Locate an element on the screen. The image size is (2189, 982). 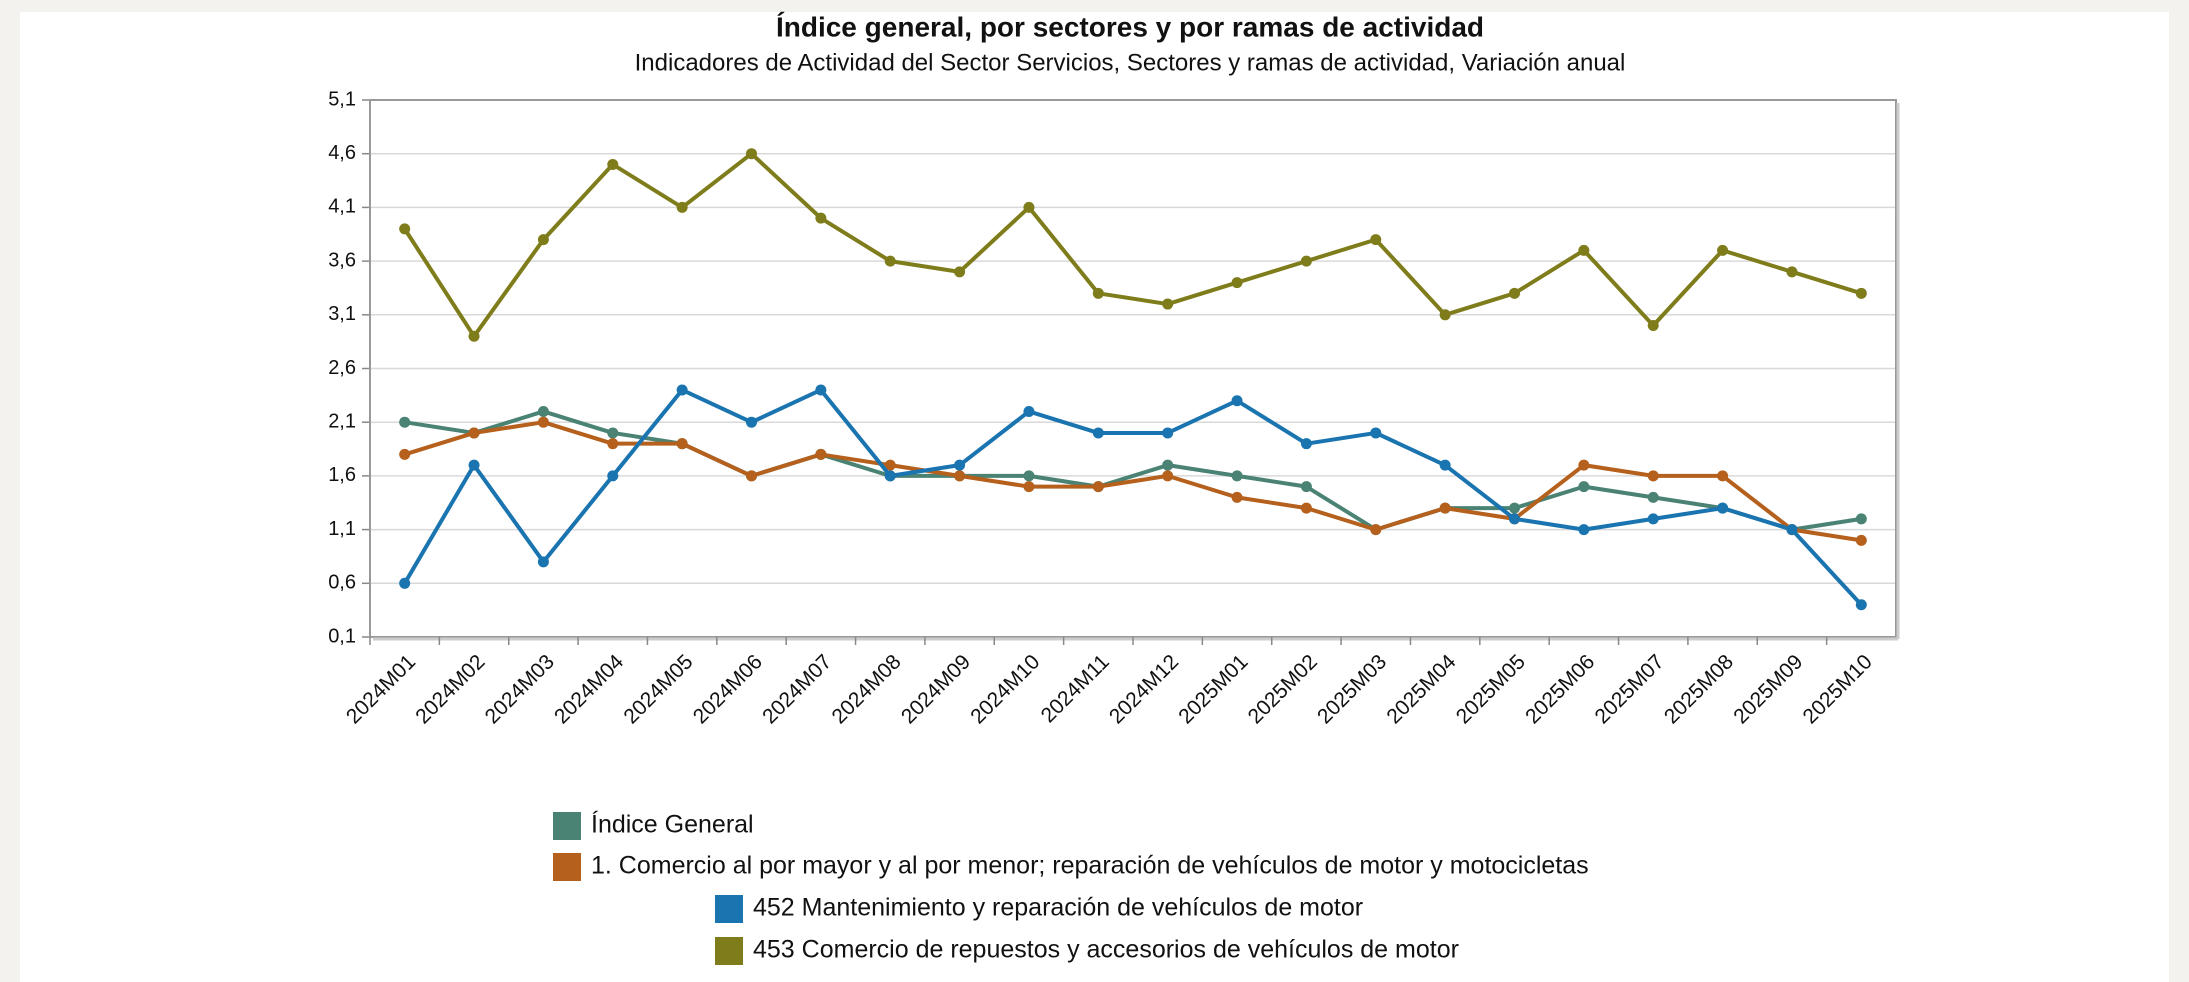
y-tick-label: 4,1 is located at coordinates (342, 207).